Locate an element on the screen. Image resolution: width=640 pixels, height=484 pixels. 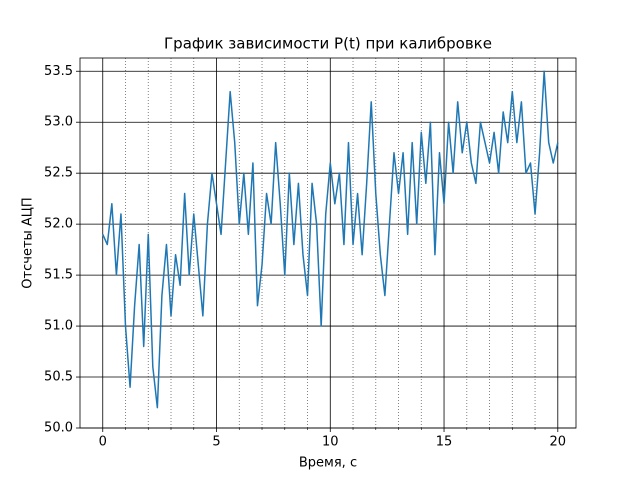
y-tick-label: 53.0 is located at coordinates (58, 122).